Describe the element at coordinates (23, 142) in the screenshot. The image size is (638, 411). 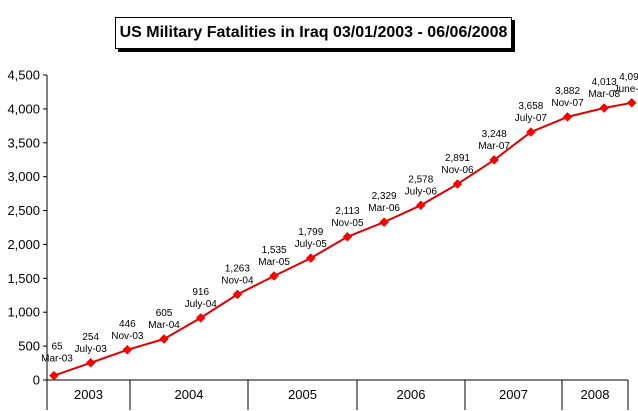
I see `y-tick-label: 3,500` at that location.